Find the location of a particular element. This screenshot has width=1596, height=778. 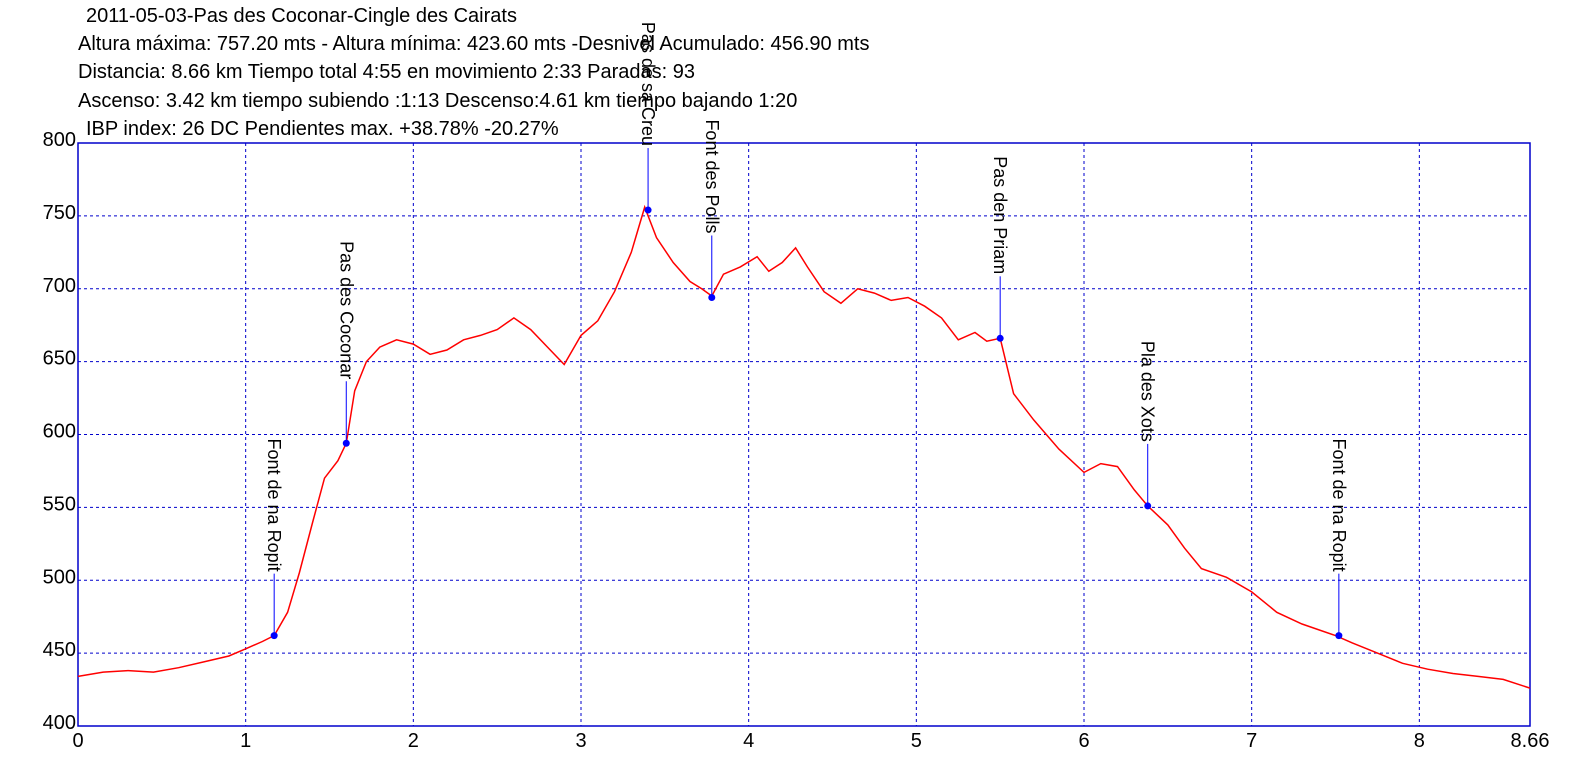

y-tick-label: 450 is located at coordinates (59, 650).